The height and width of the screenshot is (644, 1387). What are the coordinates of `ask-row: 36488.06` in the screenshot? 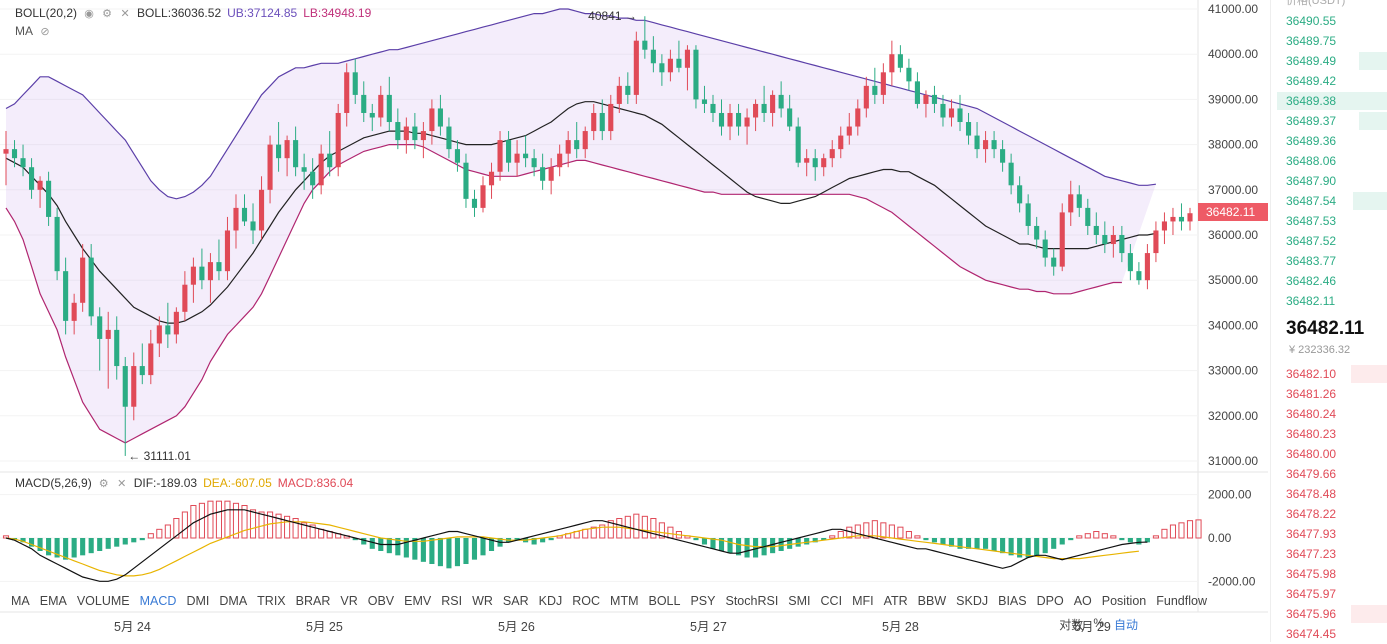 It's located at (1329, 161).